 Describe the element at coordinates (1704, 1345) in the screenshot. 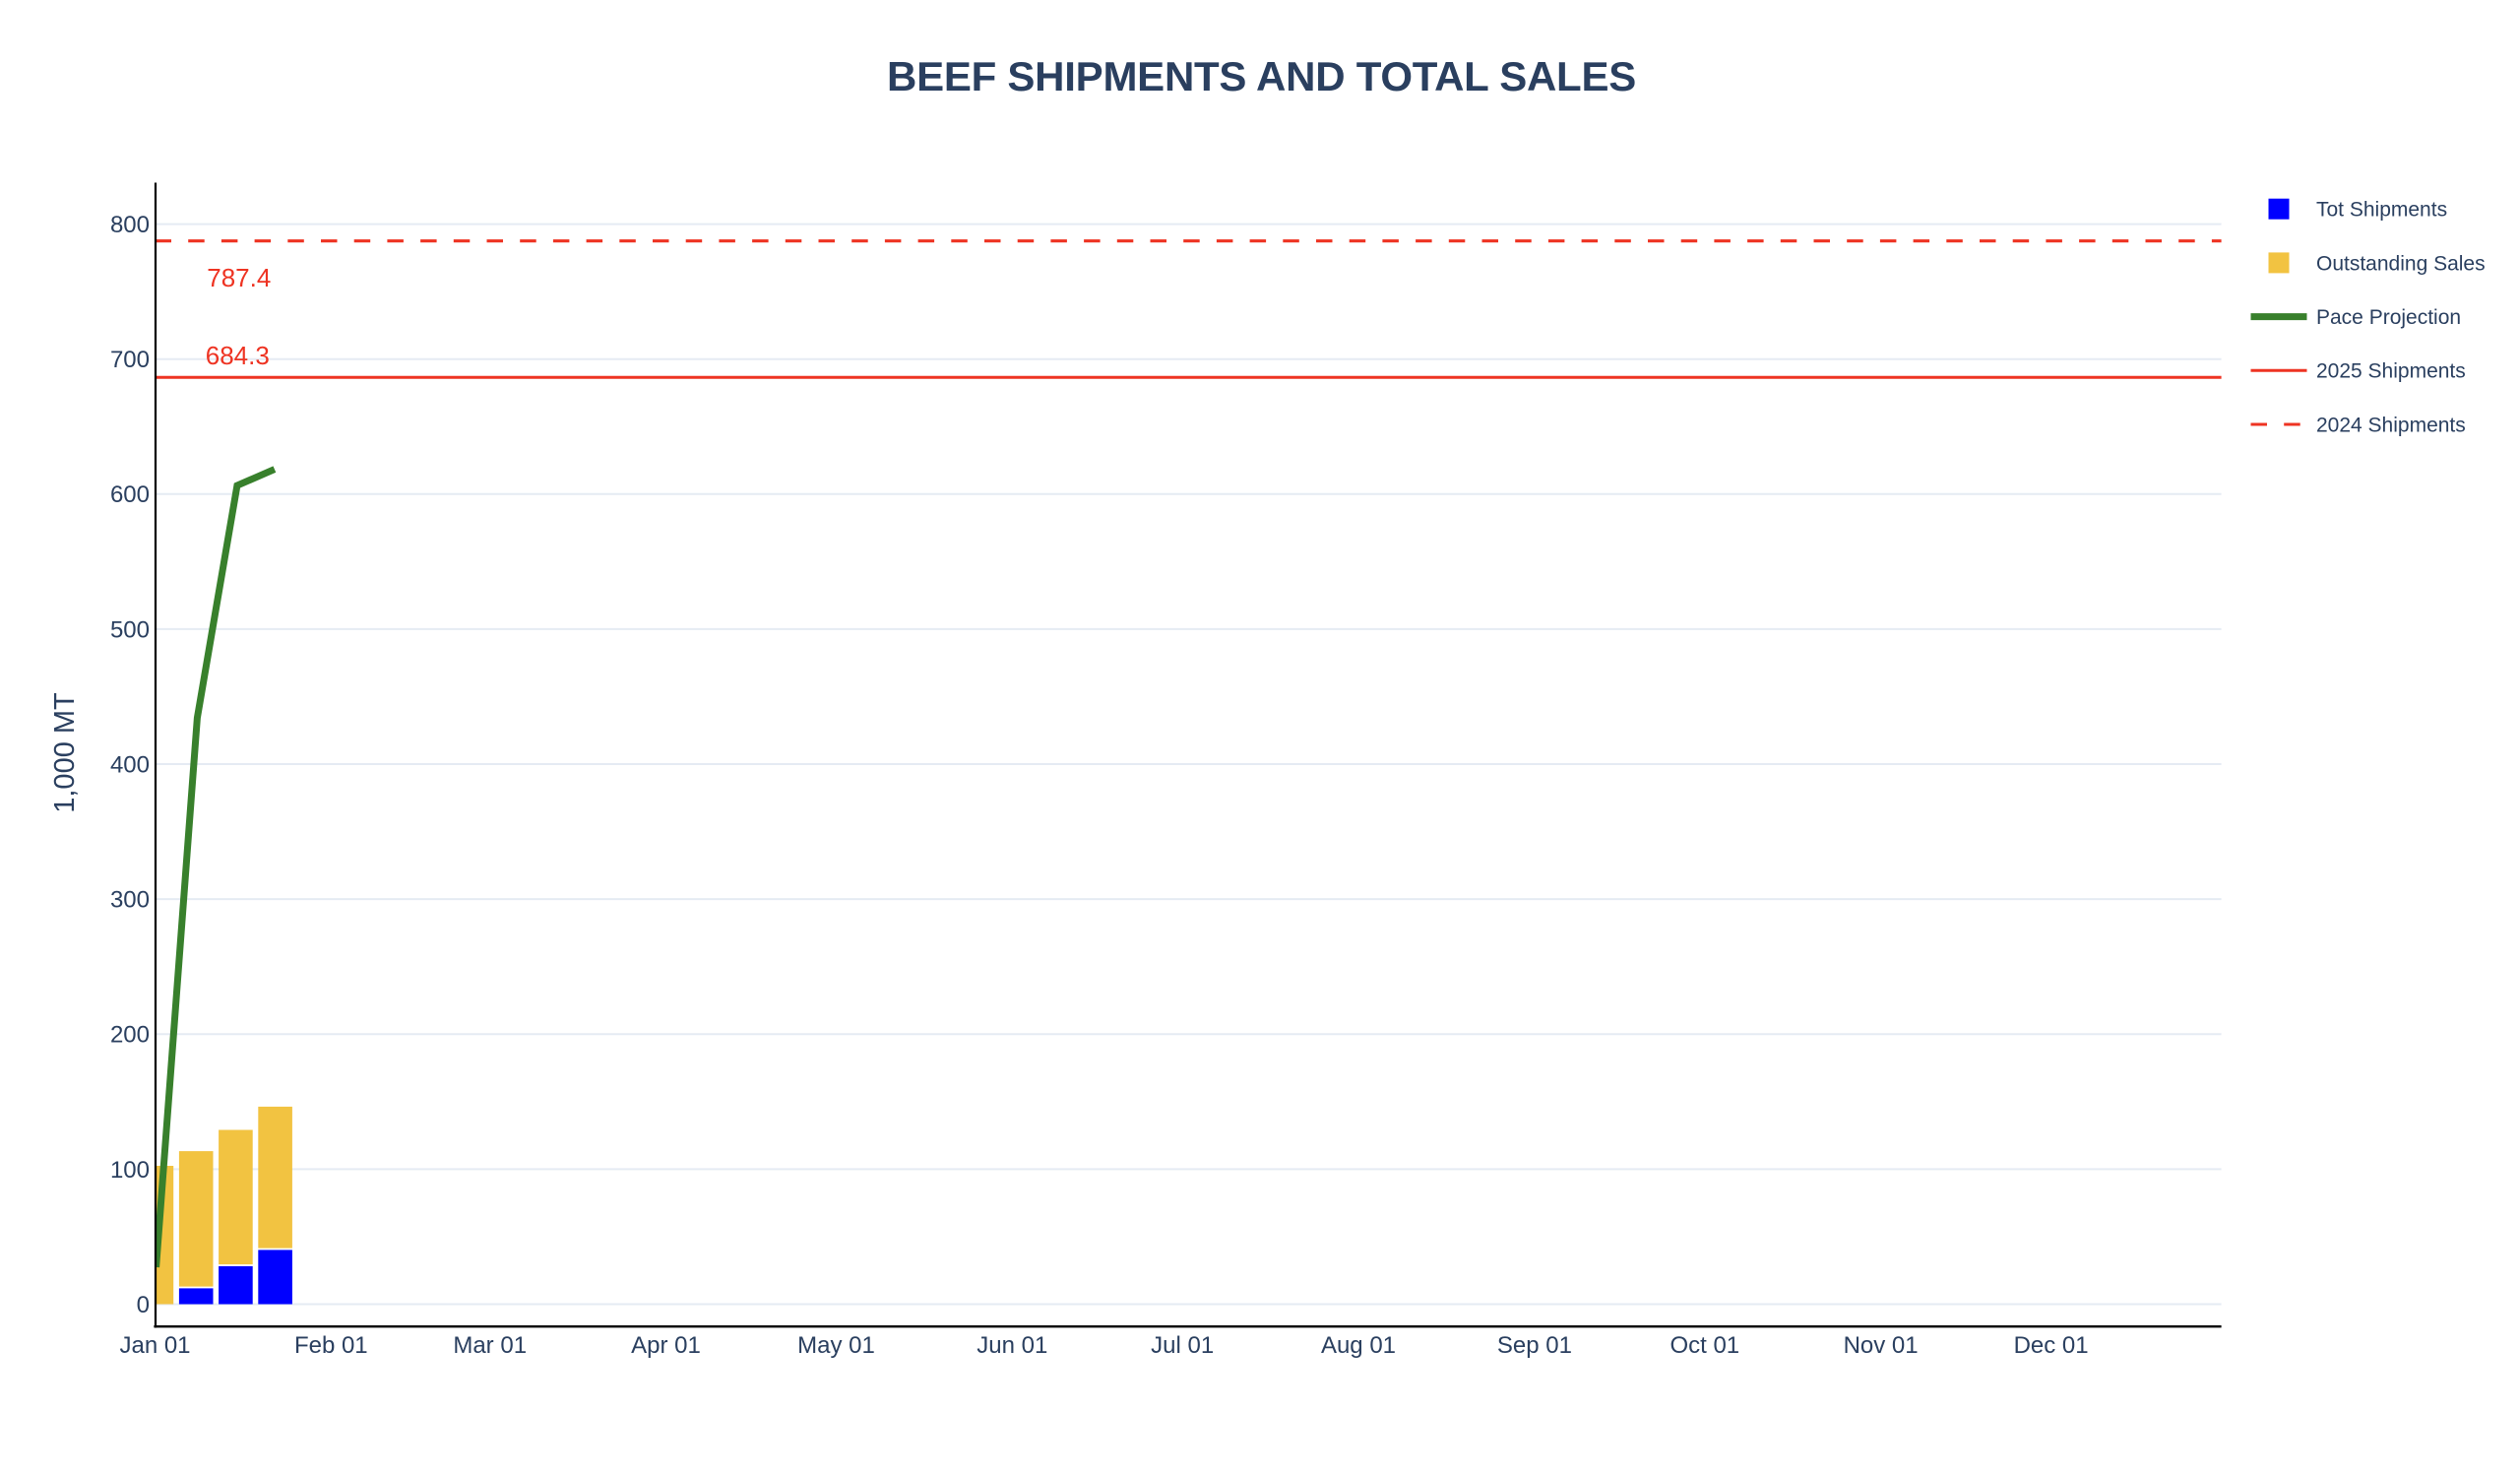

I see `svg-text: Oct 01` at that location.